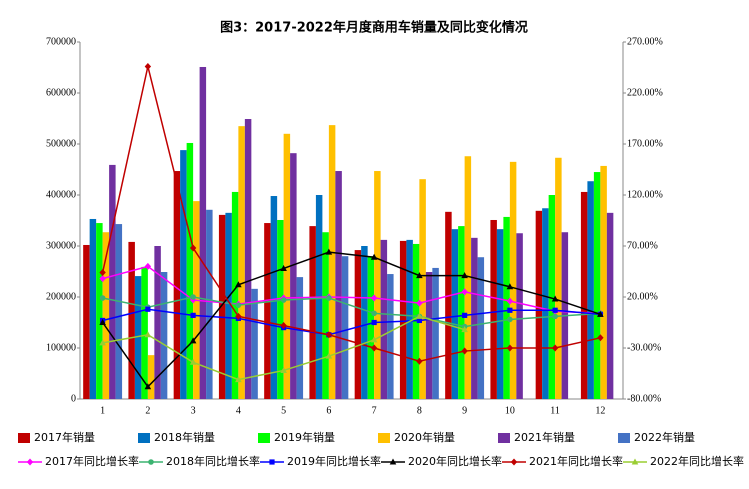  I want to click on x-tick-label: 9, so click(464, 410).